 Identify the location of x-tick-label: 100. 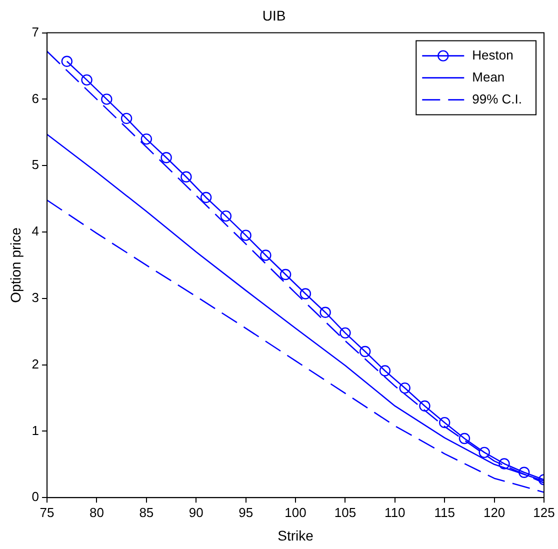
(295, 512).